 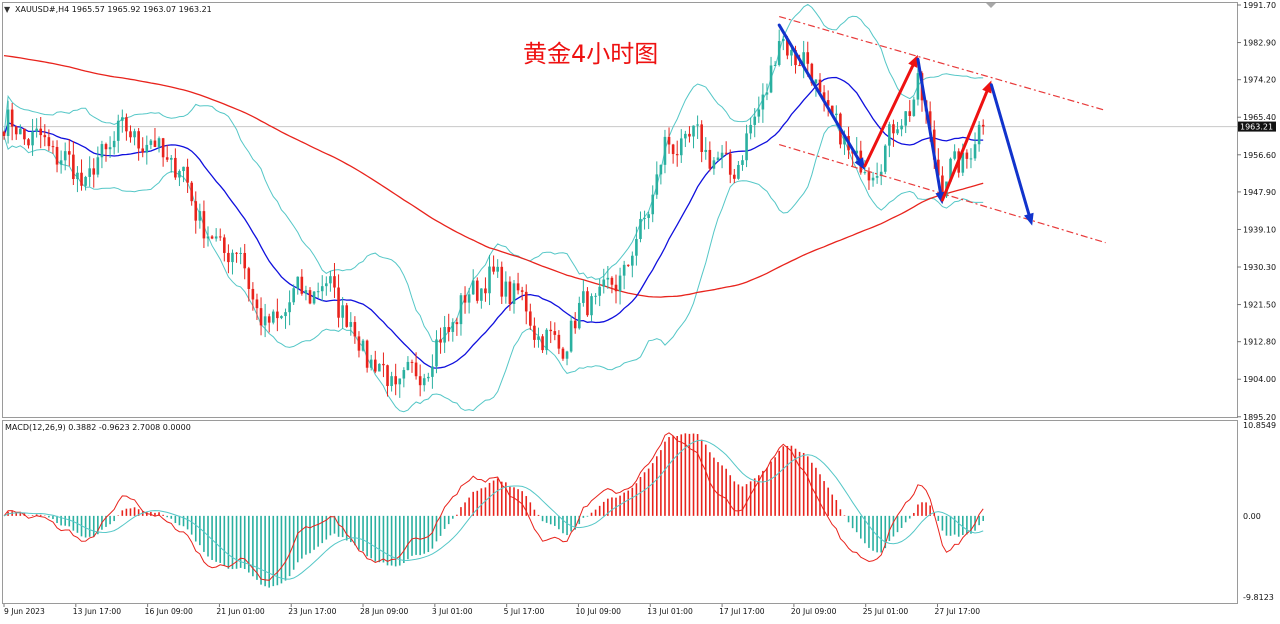 What do you see at coordinates (905, 124) in the screenshot?
I see `trend-arrows` at bounding box center [905, 124].